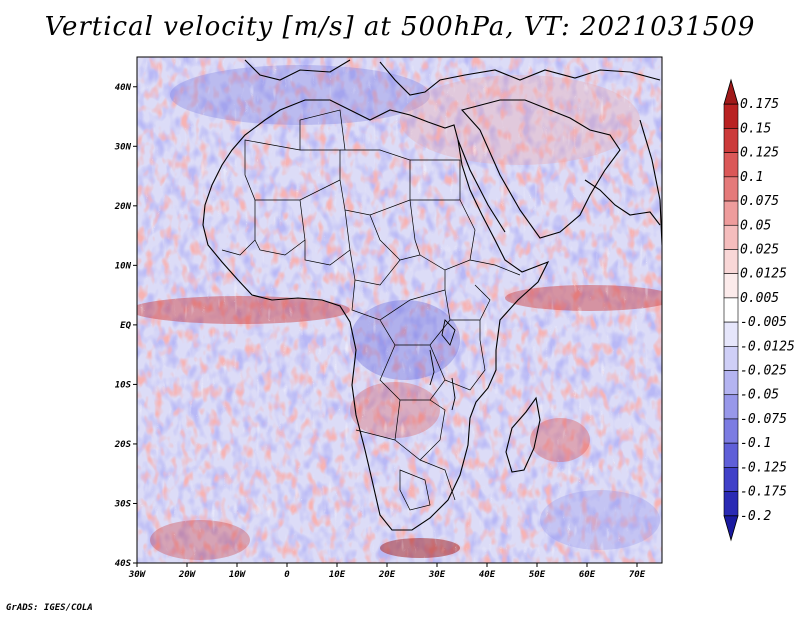  Describe the element at coordinates (763, 322) in the screenshot. I see `colorbar-label: -0.005` at that location.